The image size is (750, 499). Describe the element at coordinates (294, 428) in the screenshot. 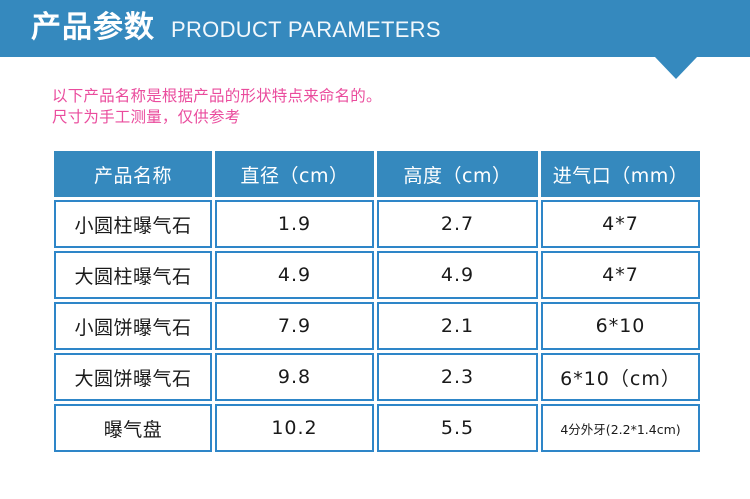

I see `cell-diameter: 10.2` at that location.